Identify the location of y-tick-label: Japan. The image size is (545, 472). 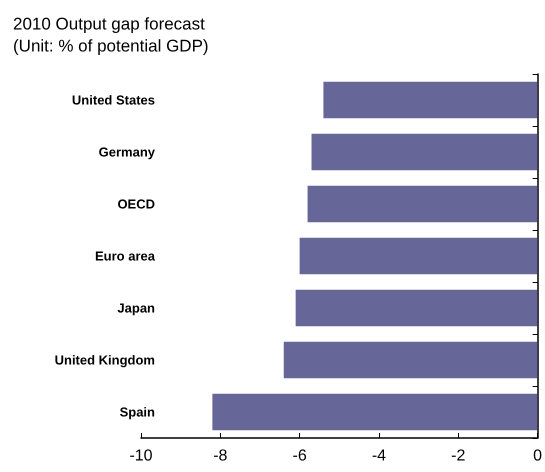
(136, 308).